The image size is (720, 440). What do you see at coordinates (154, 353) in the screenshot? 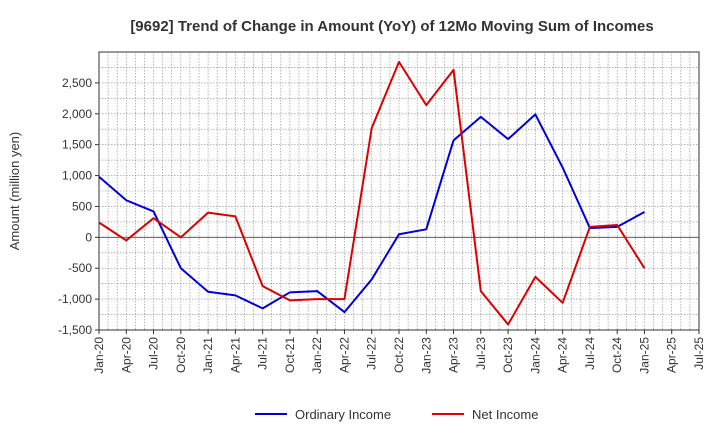
I see `x-tick-label: Jul-20` at bounding box center [154, 353].